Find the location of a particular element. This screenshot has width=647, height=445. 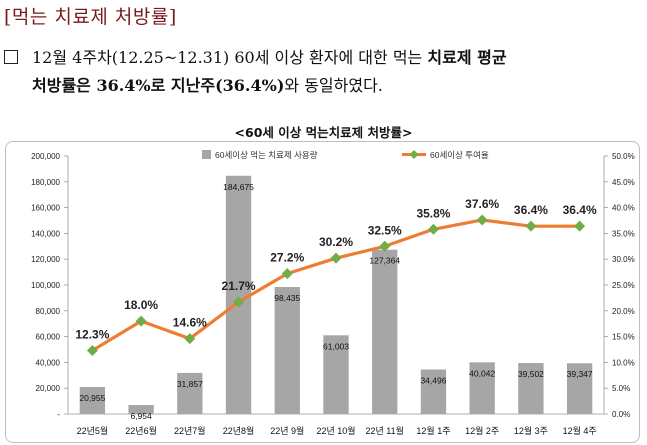

bar-value-label: 127,364 is located at coordinates (384, 261).